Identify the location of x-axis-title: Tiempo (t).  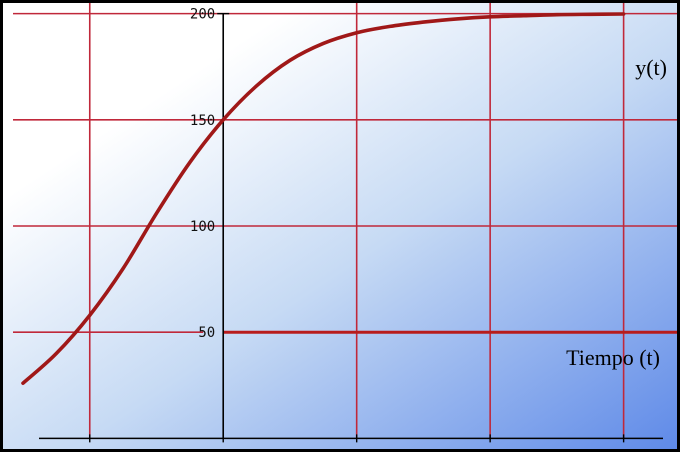
(613, 357).